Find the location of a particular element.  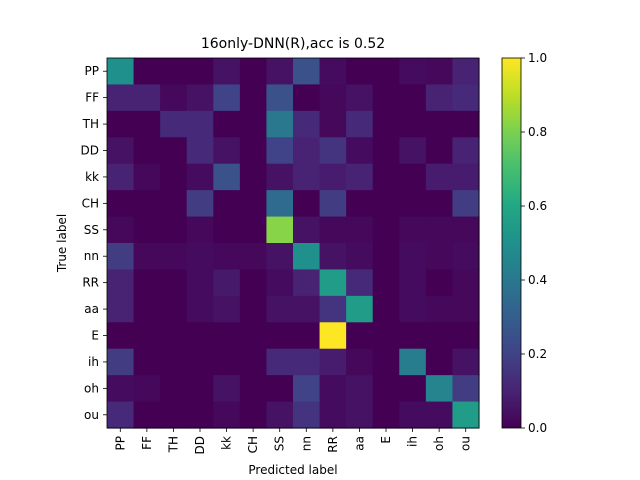

x-tick-label: FF is located at coordinates (147, 443).